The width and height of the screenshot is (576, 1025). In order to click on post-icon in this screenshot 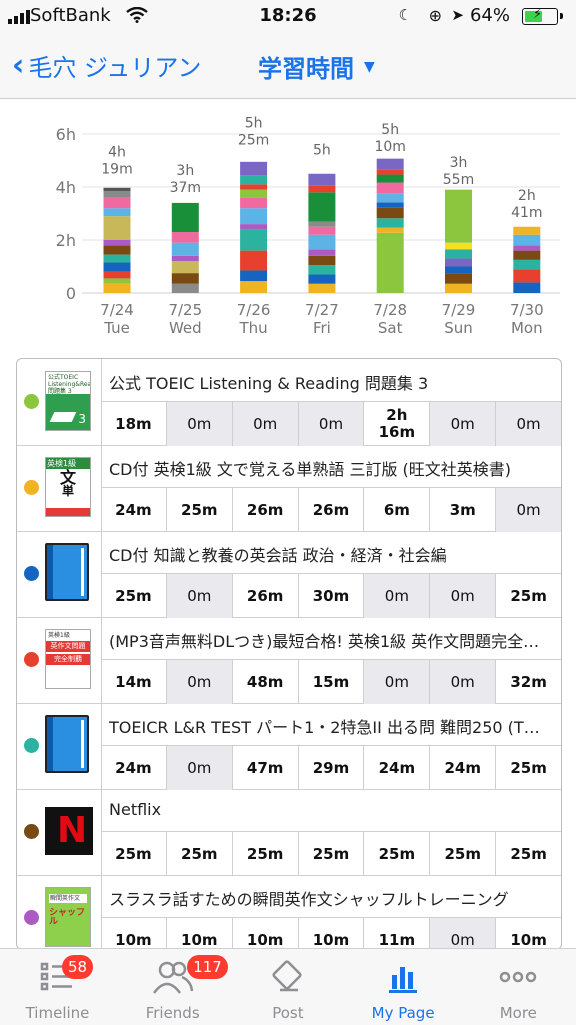, I will do `click(287, 977)`.